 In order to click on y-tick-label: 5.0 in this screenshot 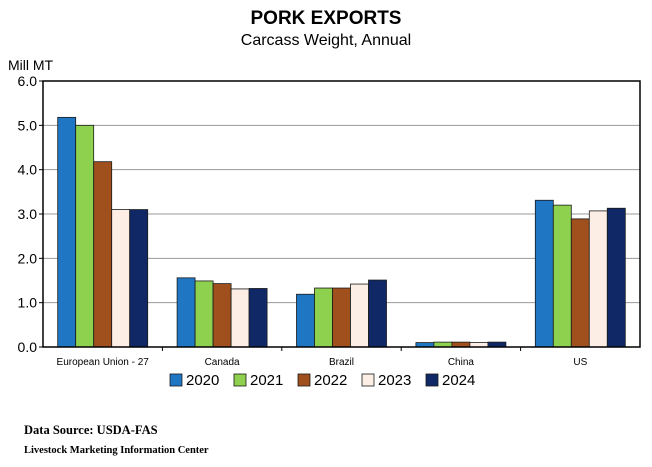, I will do `click(28, 125)`.